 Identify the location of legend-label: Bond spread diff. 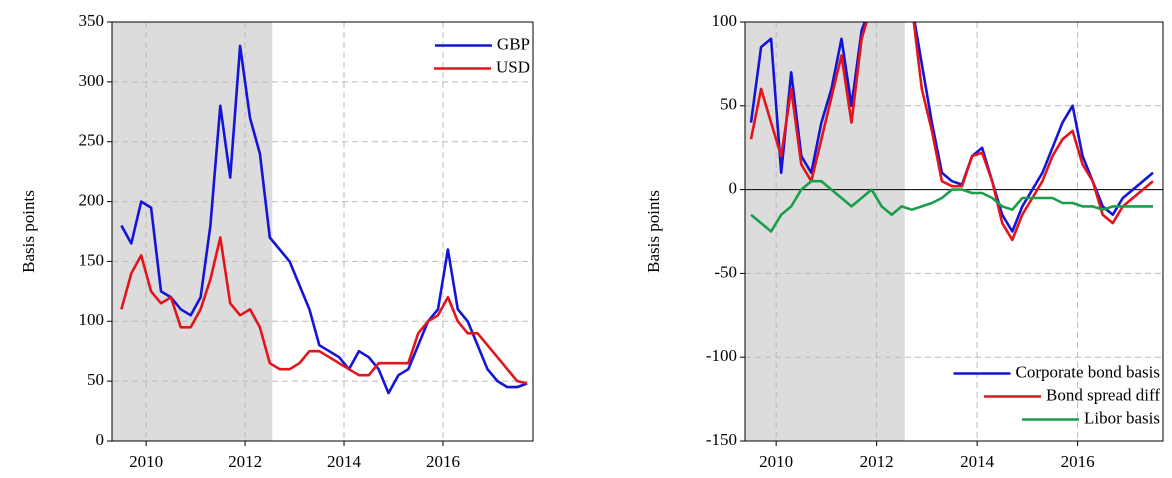
(1103, 394).